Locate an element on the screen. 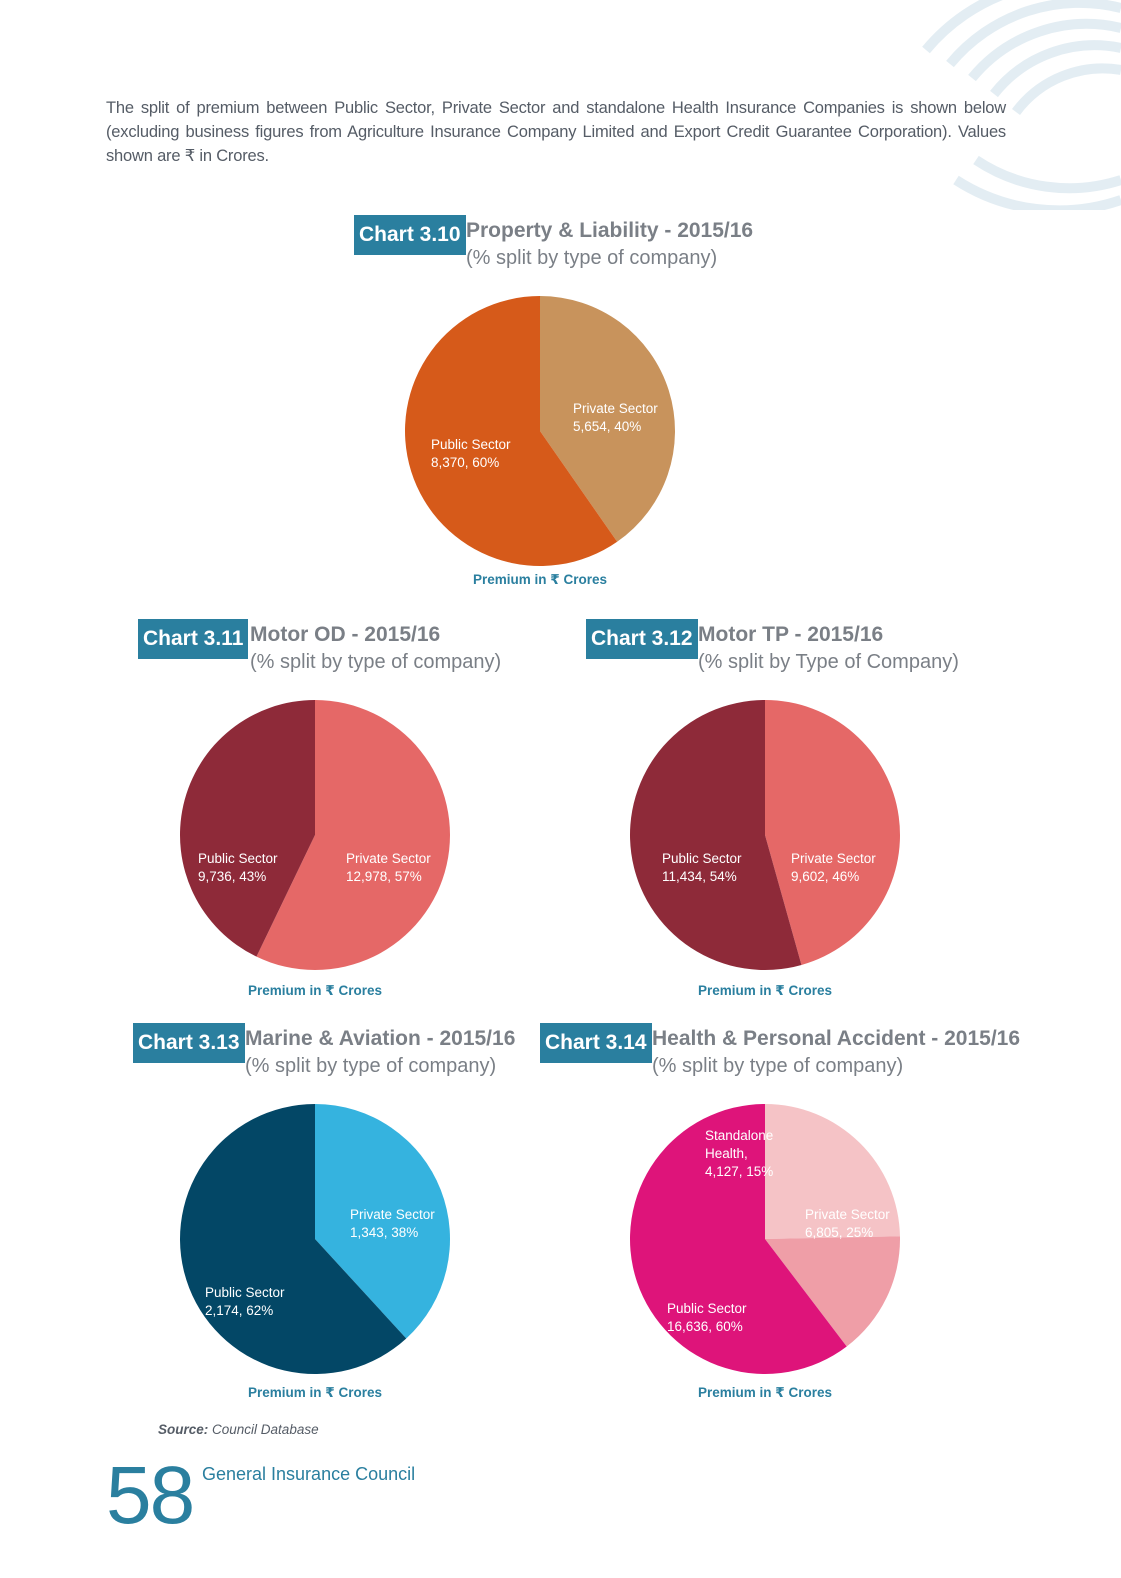  slice-data-label: Private Sector 1,343, 38% is located at coordinates (392, 1223).